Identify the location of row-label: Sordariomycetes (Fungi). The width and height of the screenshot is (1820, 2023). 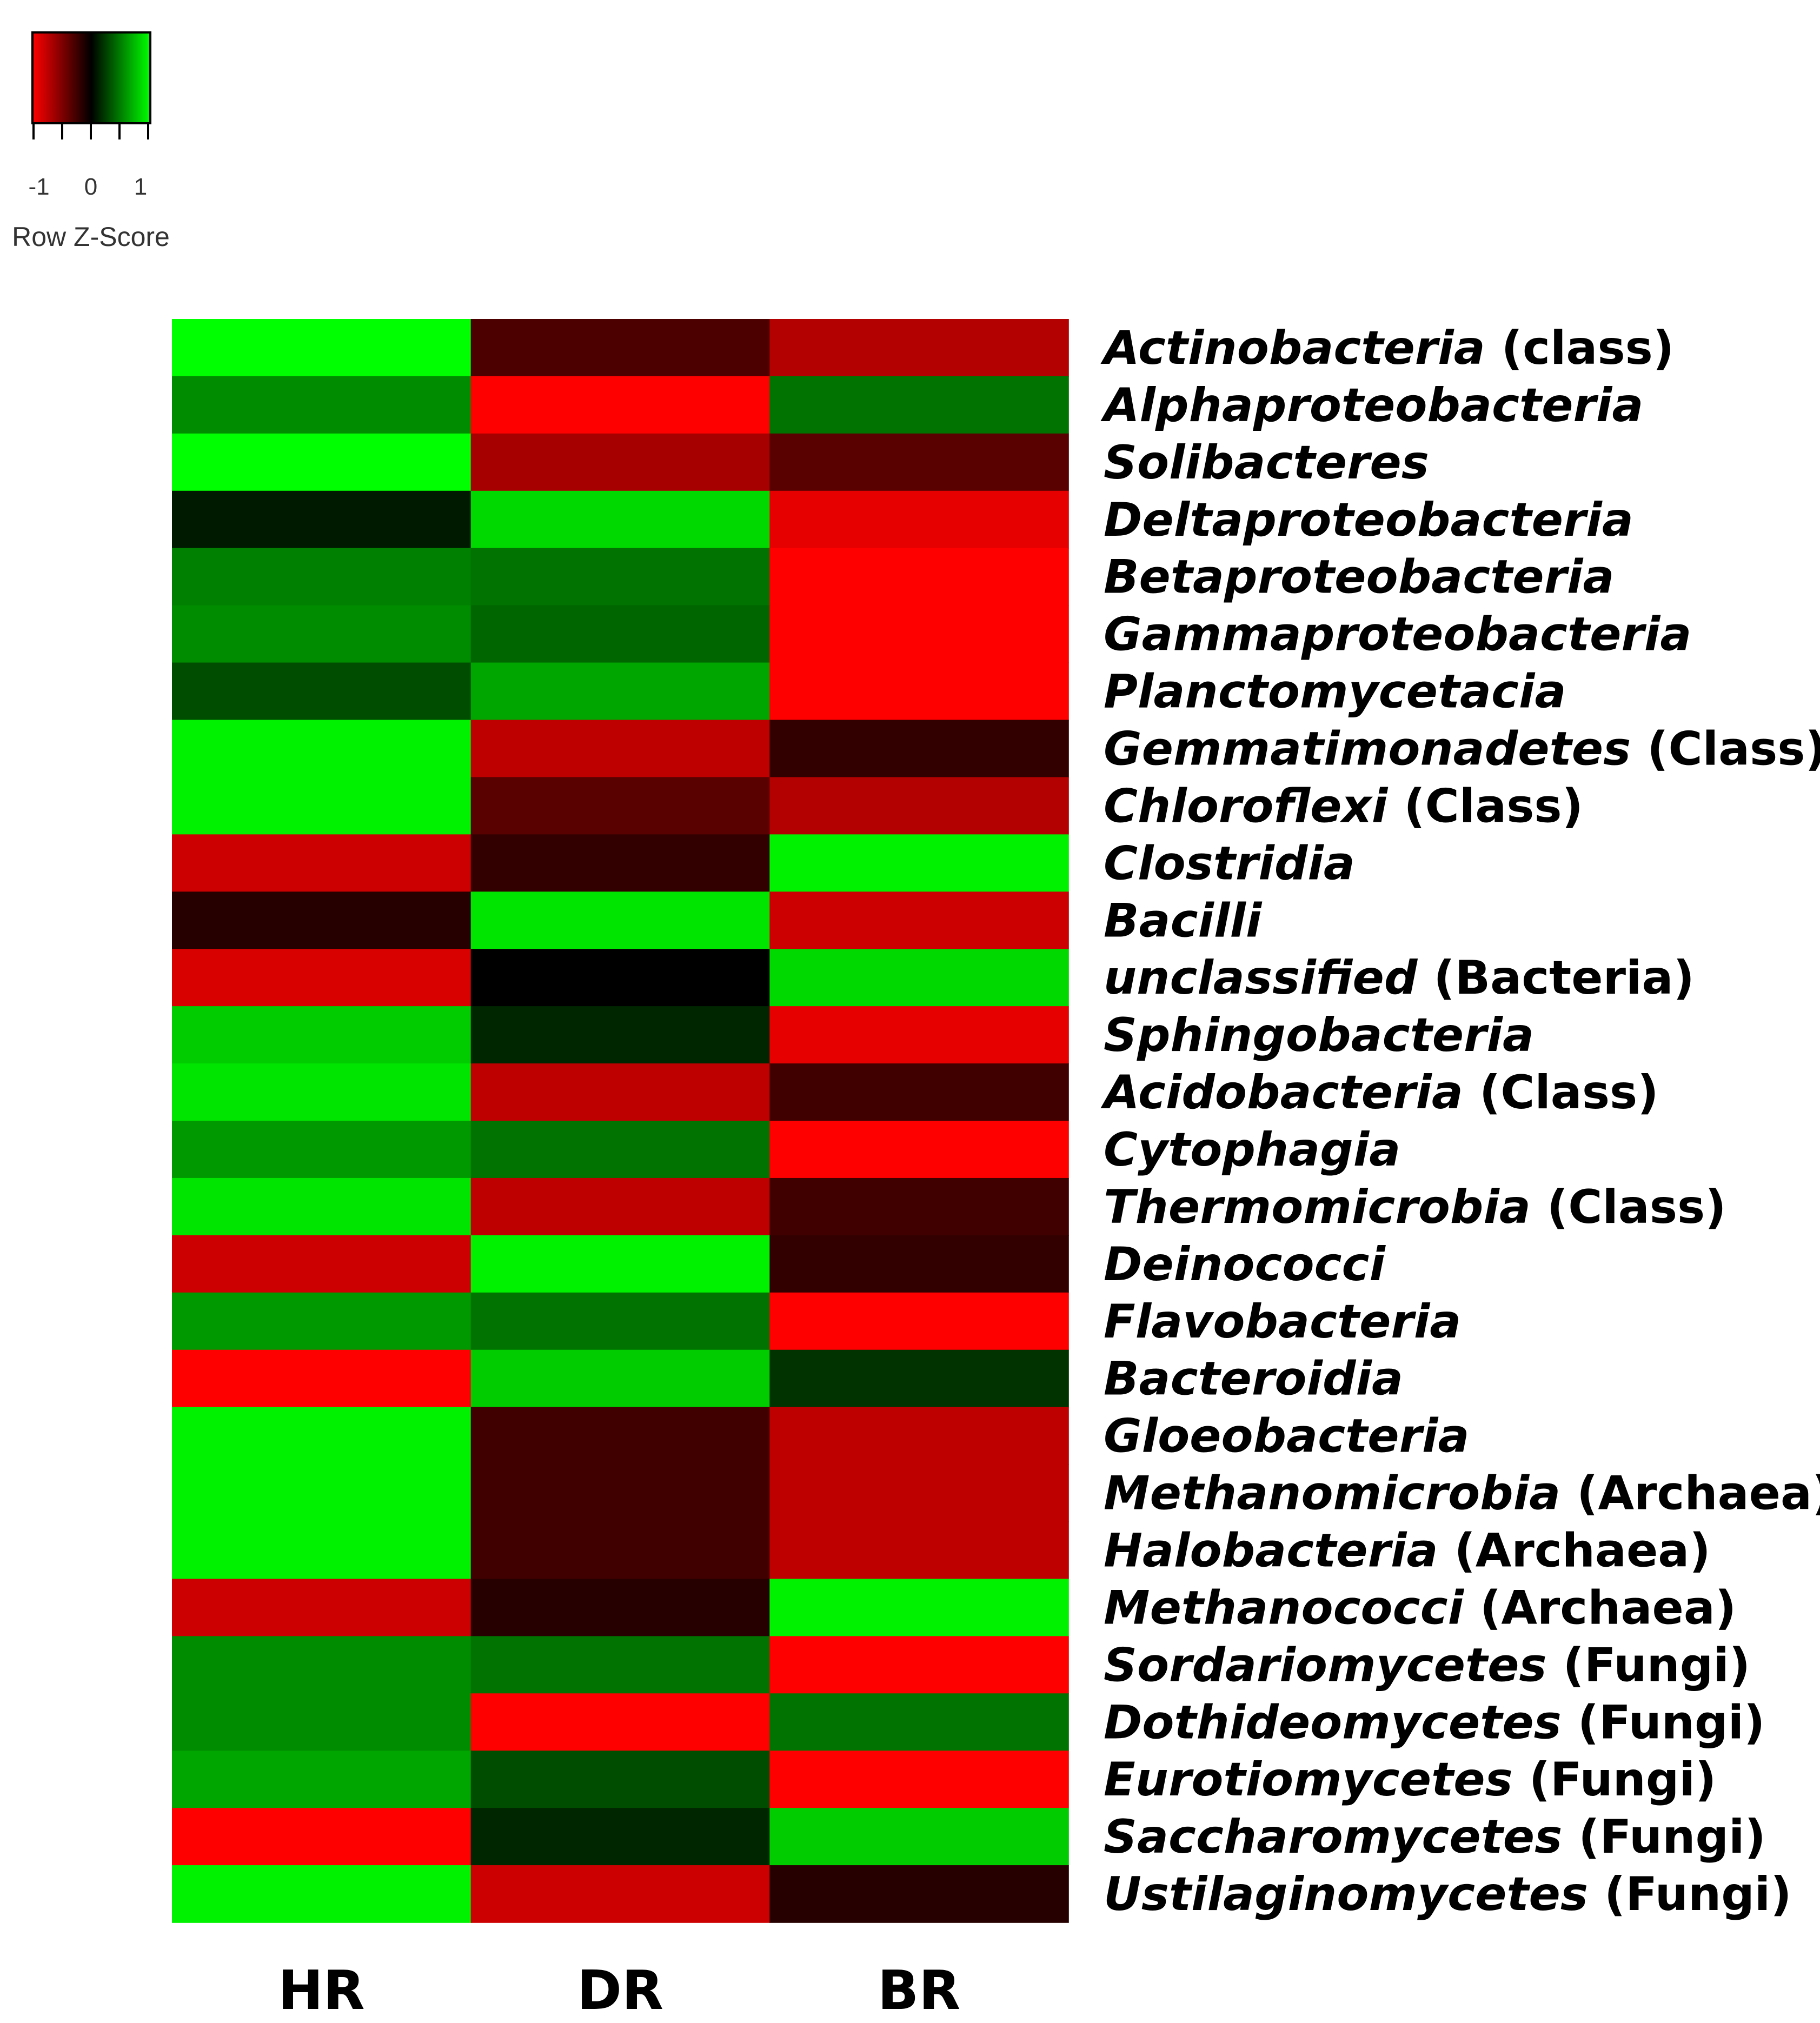
(1427, 1665).